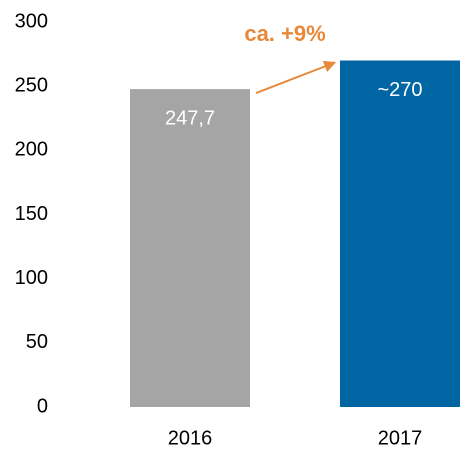 Image resolution: width=465 pixels, height=450 pixels. Describe the element at coordinates (31, 85) in the screenshot. I see `y-tick-label: 250` at that location.